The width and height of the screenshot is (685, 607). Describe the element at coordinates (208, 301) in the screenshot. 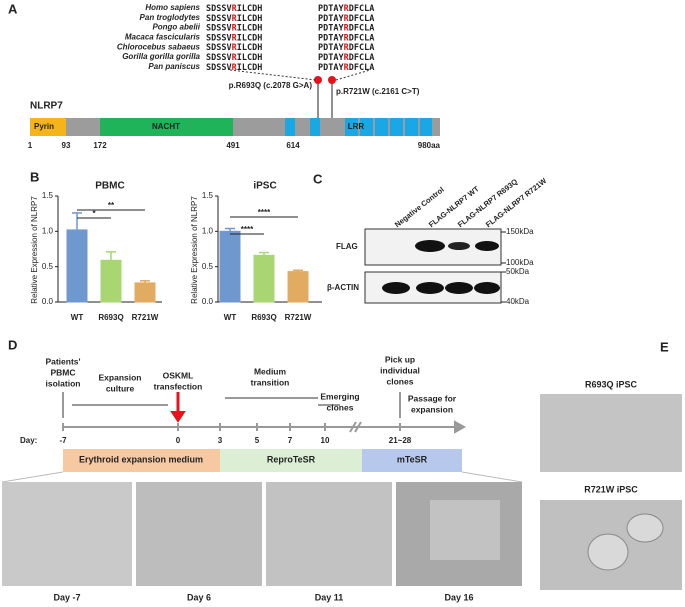

I see `y-tick-label: 0.0` at that location.